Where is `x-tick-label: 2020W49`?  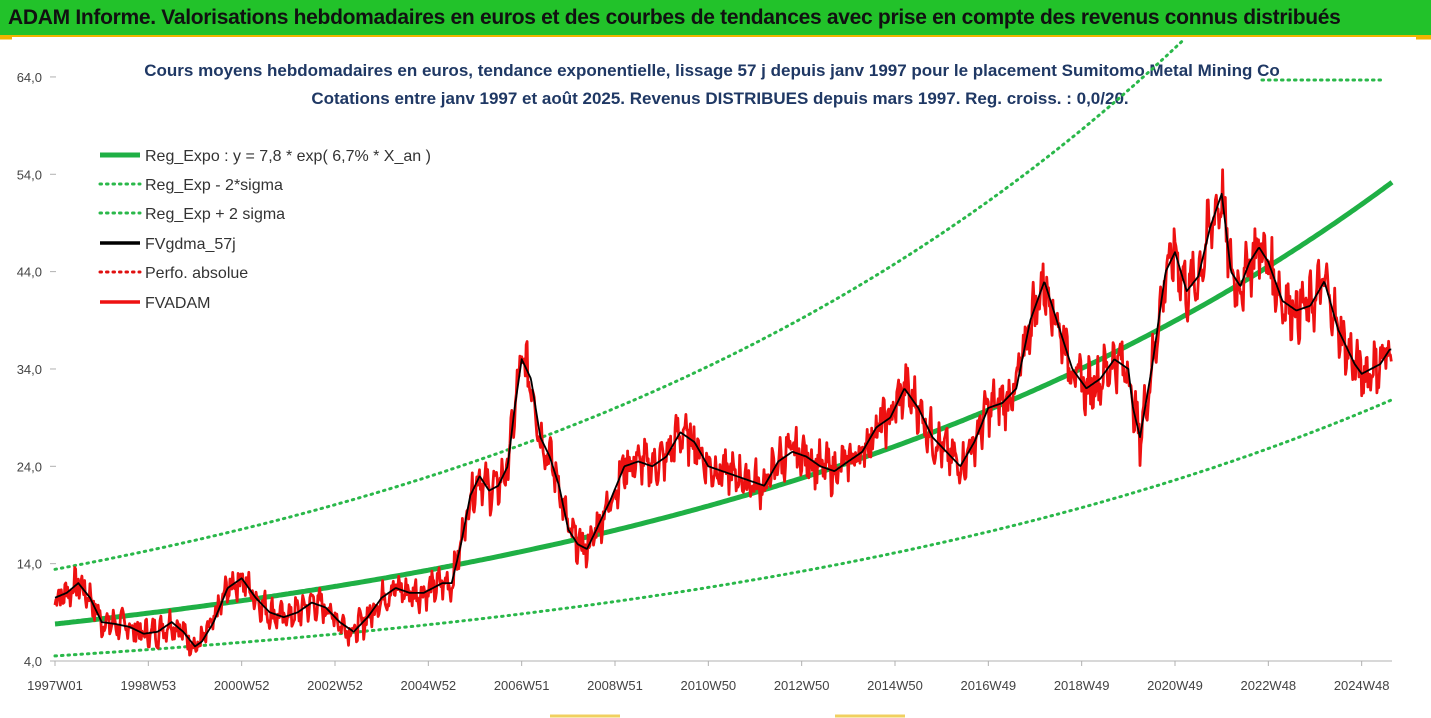 x-tick-label: 2020W49 is located at coordinates (1175, 685).